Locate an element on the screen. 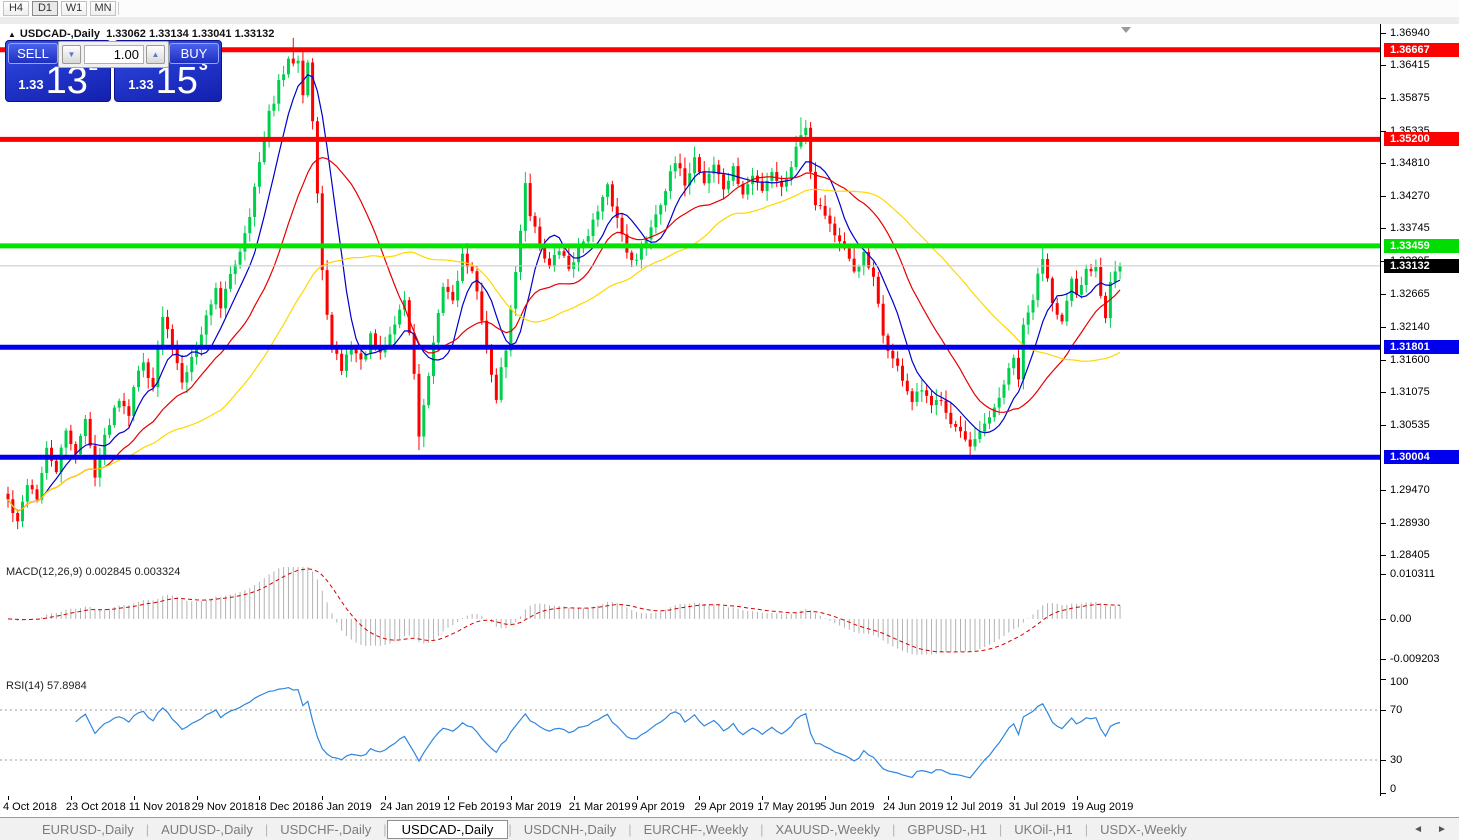 The width and height of the screenshot is (1459, 840). chart-tab-usdx-weekly: USDX-,Weekly is located at coordinates (1143, 829).